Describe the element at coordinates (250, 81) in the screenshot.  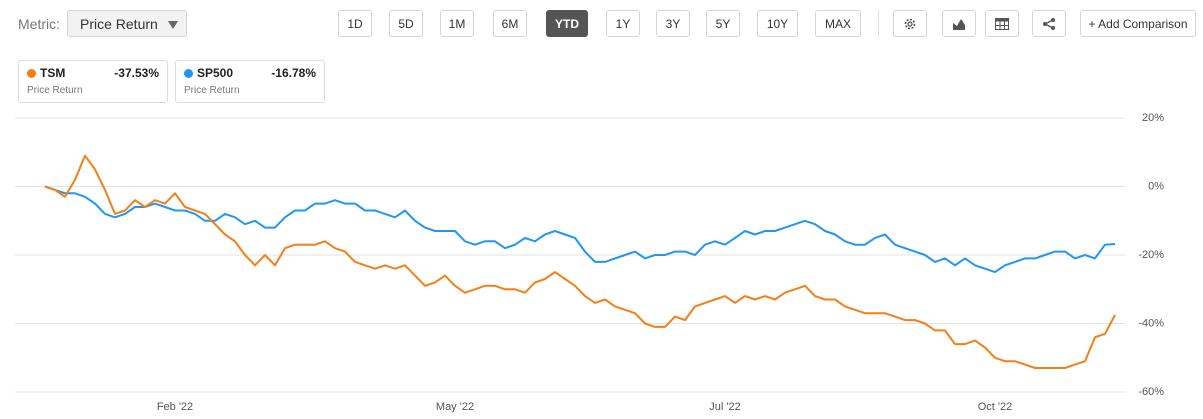
I see `legend-card: SP500 -16.78% Price Return` at that location.